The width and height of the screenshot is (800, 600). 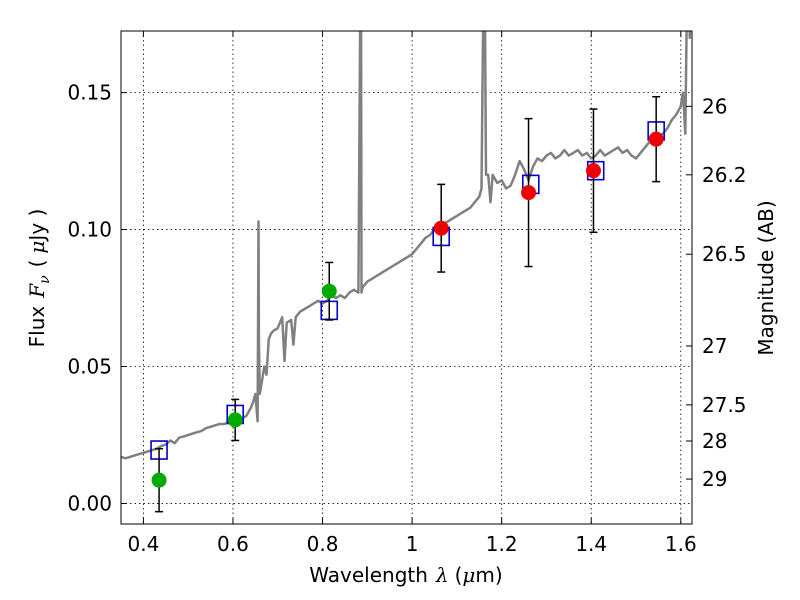 What do you see at coordinates (502, 544) in the screenshot?
I see `x-tick-label: 1.2` at bounding box center [502, 544].